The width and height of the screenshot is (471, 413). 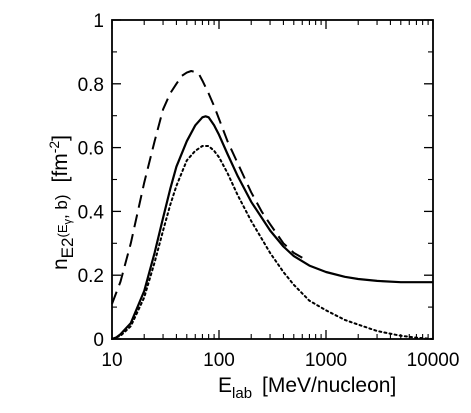 I want to click on y-tick-label: 0.8, so click(x=91, y=85).